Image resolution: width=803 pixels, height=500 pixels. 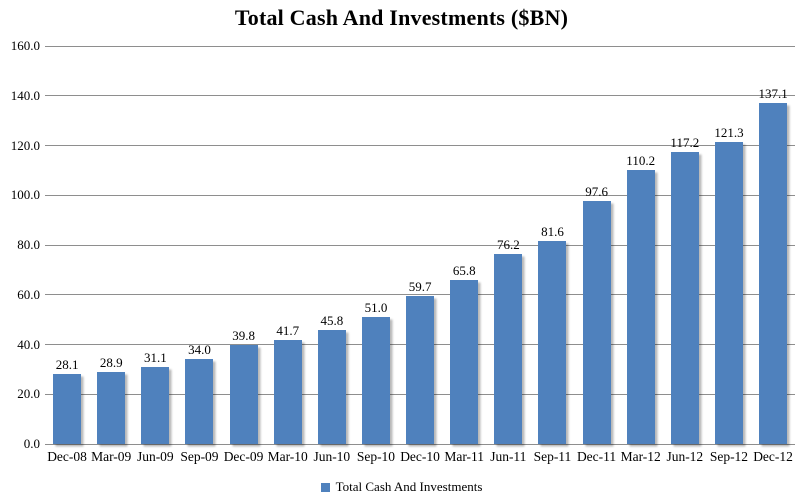 I want to click on bar-column: 28.9, so click(x=111, y=245).